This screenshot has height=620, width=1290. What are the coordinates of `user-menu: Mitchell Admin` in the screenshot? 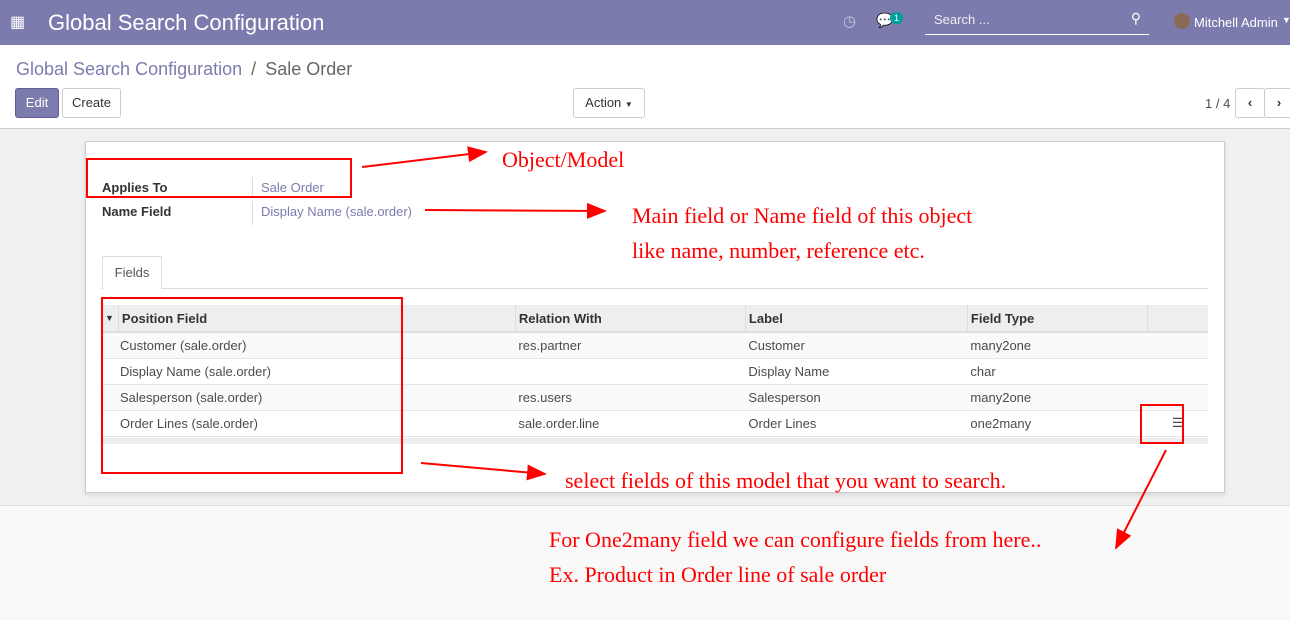 It's located at (1236, 22).